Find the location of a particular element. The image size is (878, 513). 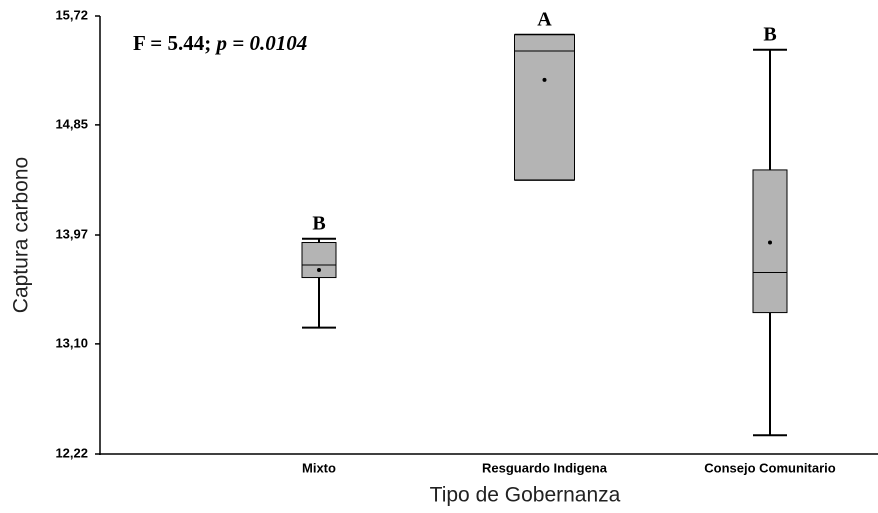

x-axis-title: Tipo de Gobernanza is located at coordinates (525, 495).